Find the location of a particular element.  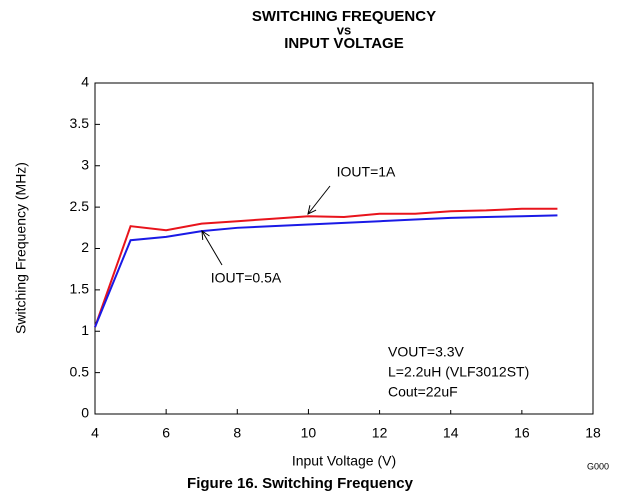

x-tick-label: 8 is located at coordinates (237, 433).